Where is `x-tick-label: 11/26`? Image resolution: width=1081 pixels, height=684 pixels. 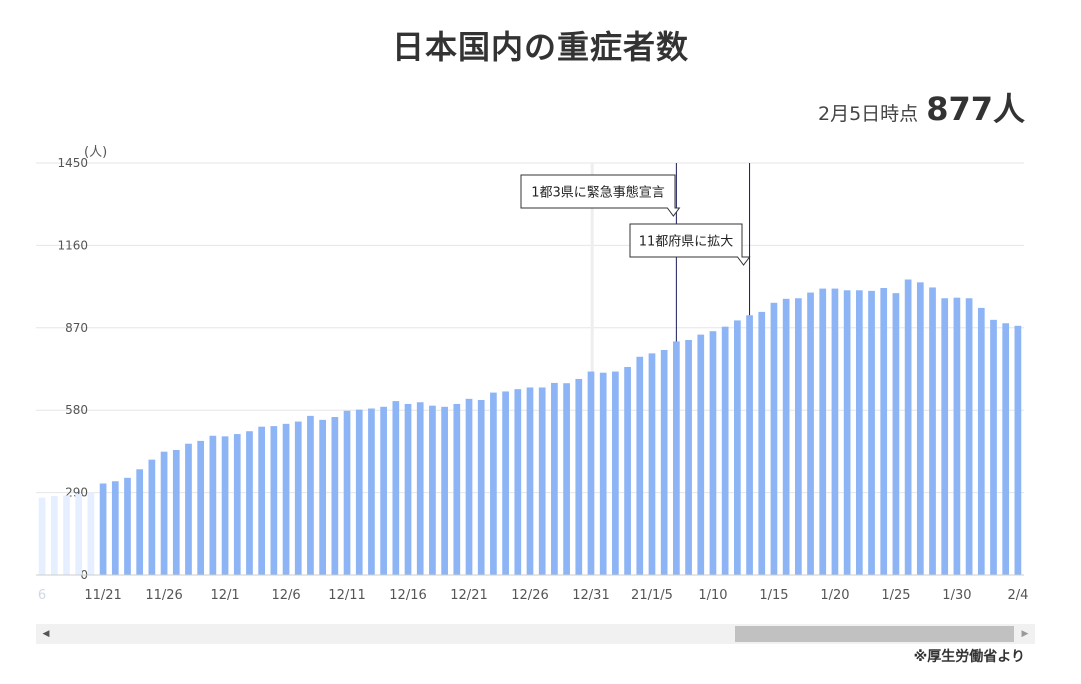
x-tick-label: 11/26 is located at coordinates (163, 595).